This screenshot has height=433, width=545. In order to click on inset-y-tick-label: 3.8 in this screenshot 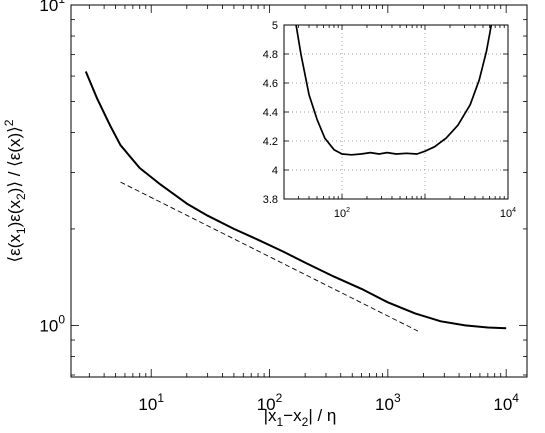, I will do `click(270, 200)`.